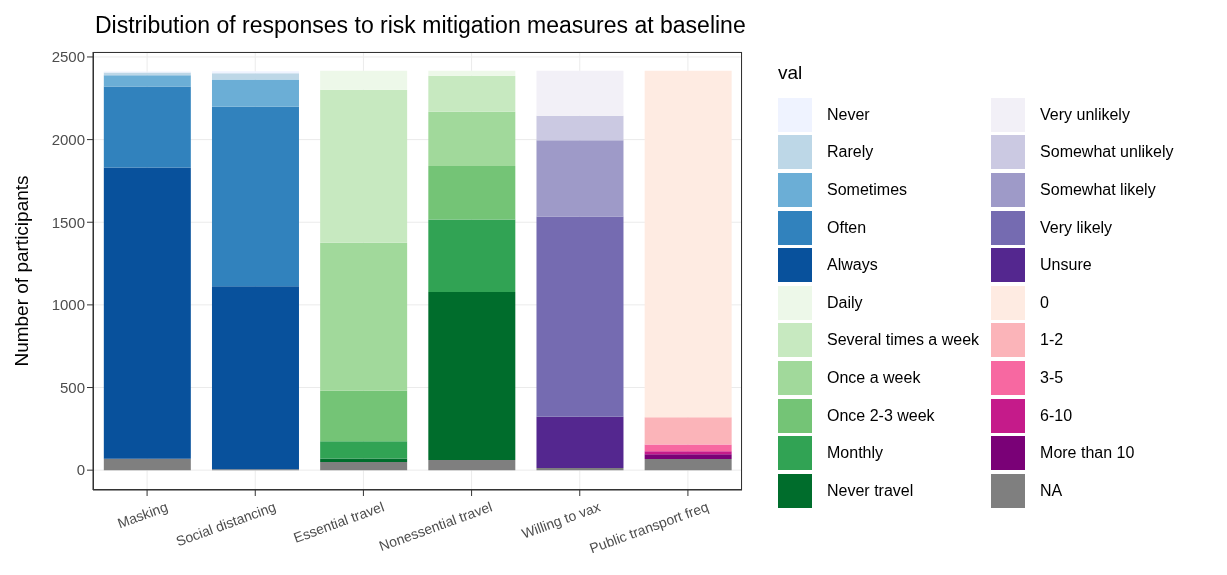 Image resolution: width=1227 pixels, height=575 pixels. What do you see at coordinates (1066, 265) in the screenshot?
I see `legend-label: Unsure` at bounding box center [1066, 265].